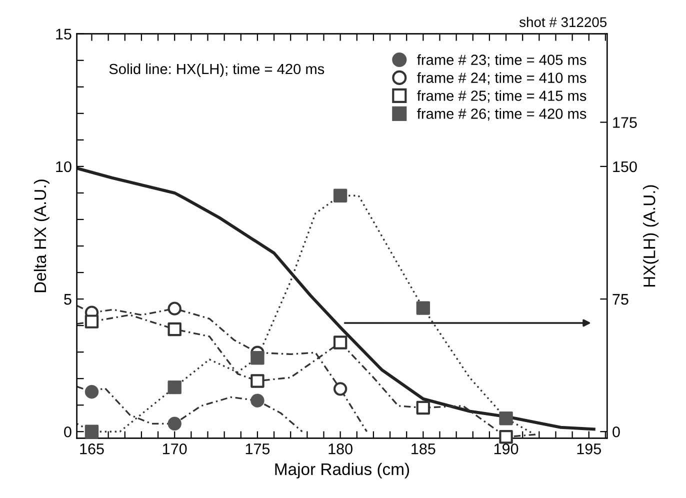 The image size is (686, 498). I want to click on x-tick-label: 190, so click(506, 449).